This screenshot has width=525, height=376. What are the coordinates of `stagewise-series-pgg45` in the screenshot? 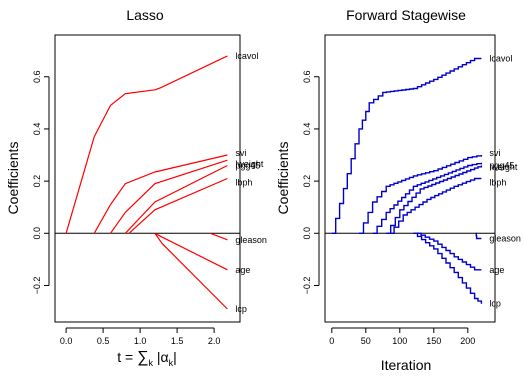 It's located at (434, 199).